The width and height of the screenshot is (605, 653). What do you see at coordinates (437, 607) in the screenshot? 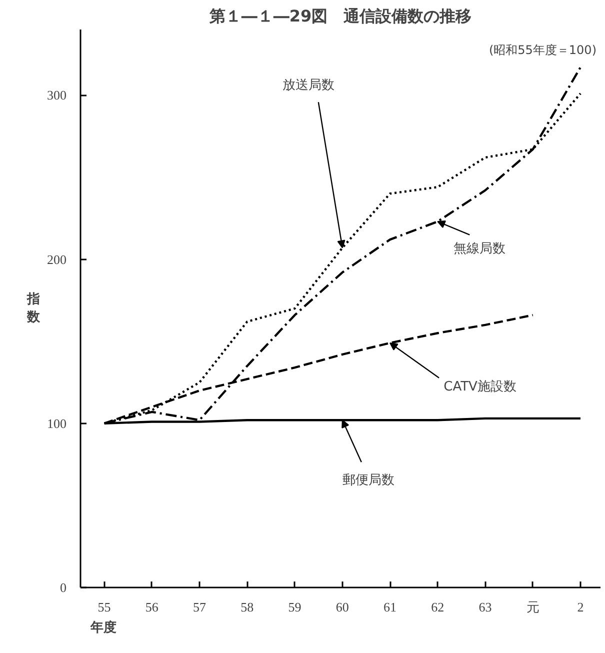
I see `x-tick-label: 62` at bounding box center [437, 607].